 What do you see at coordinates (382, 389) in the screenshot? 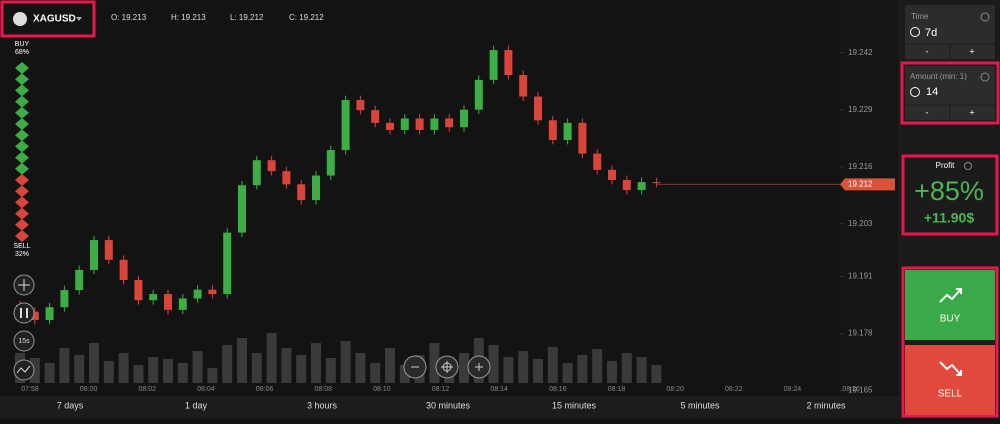
I see `x-tick-label: 08:10` at bounding box center [382, 389].